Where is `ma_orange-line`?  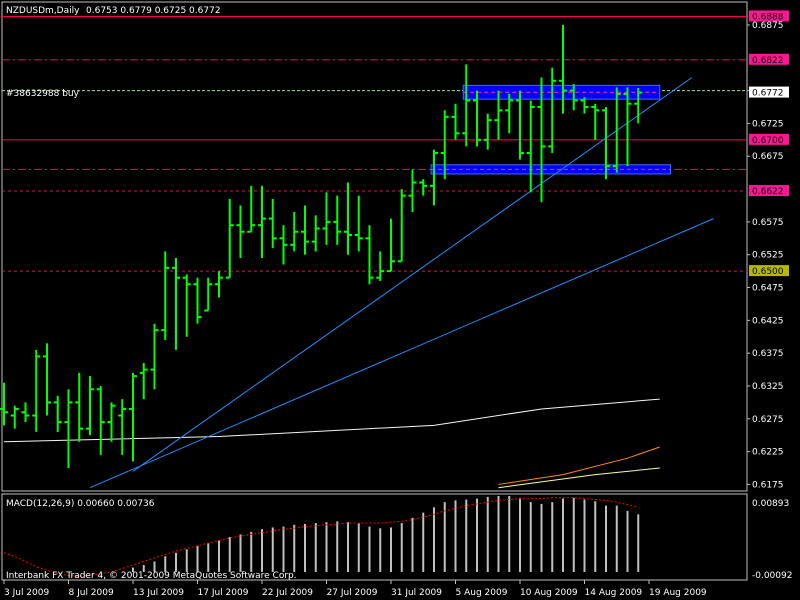 ma_orange-line is located at coordinates (579, 465).